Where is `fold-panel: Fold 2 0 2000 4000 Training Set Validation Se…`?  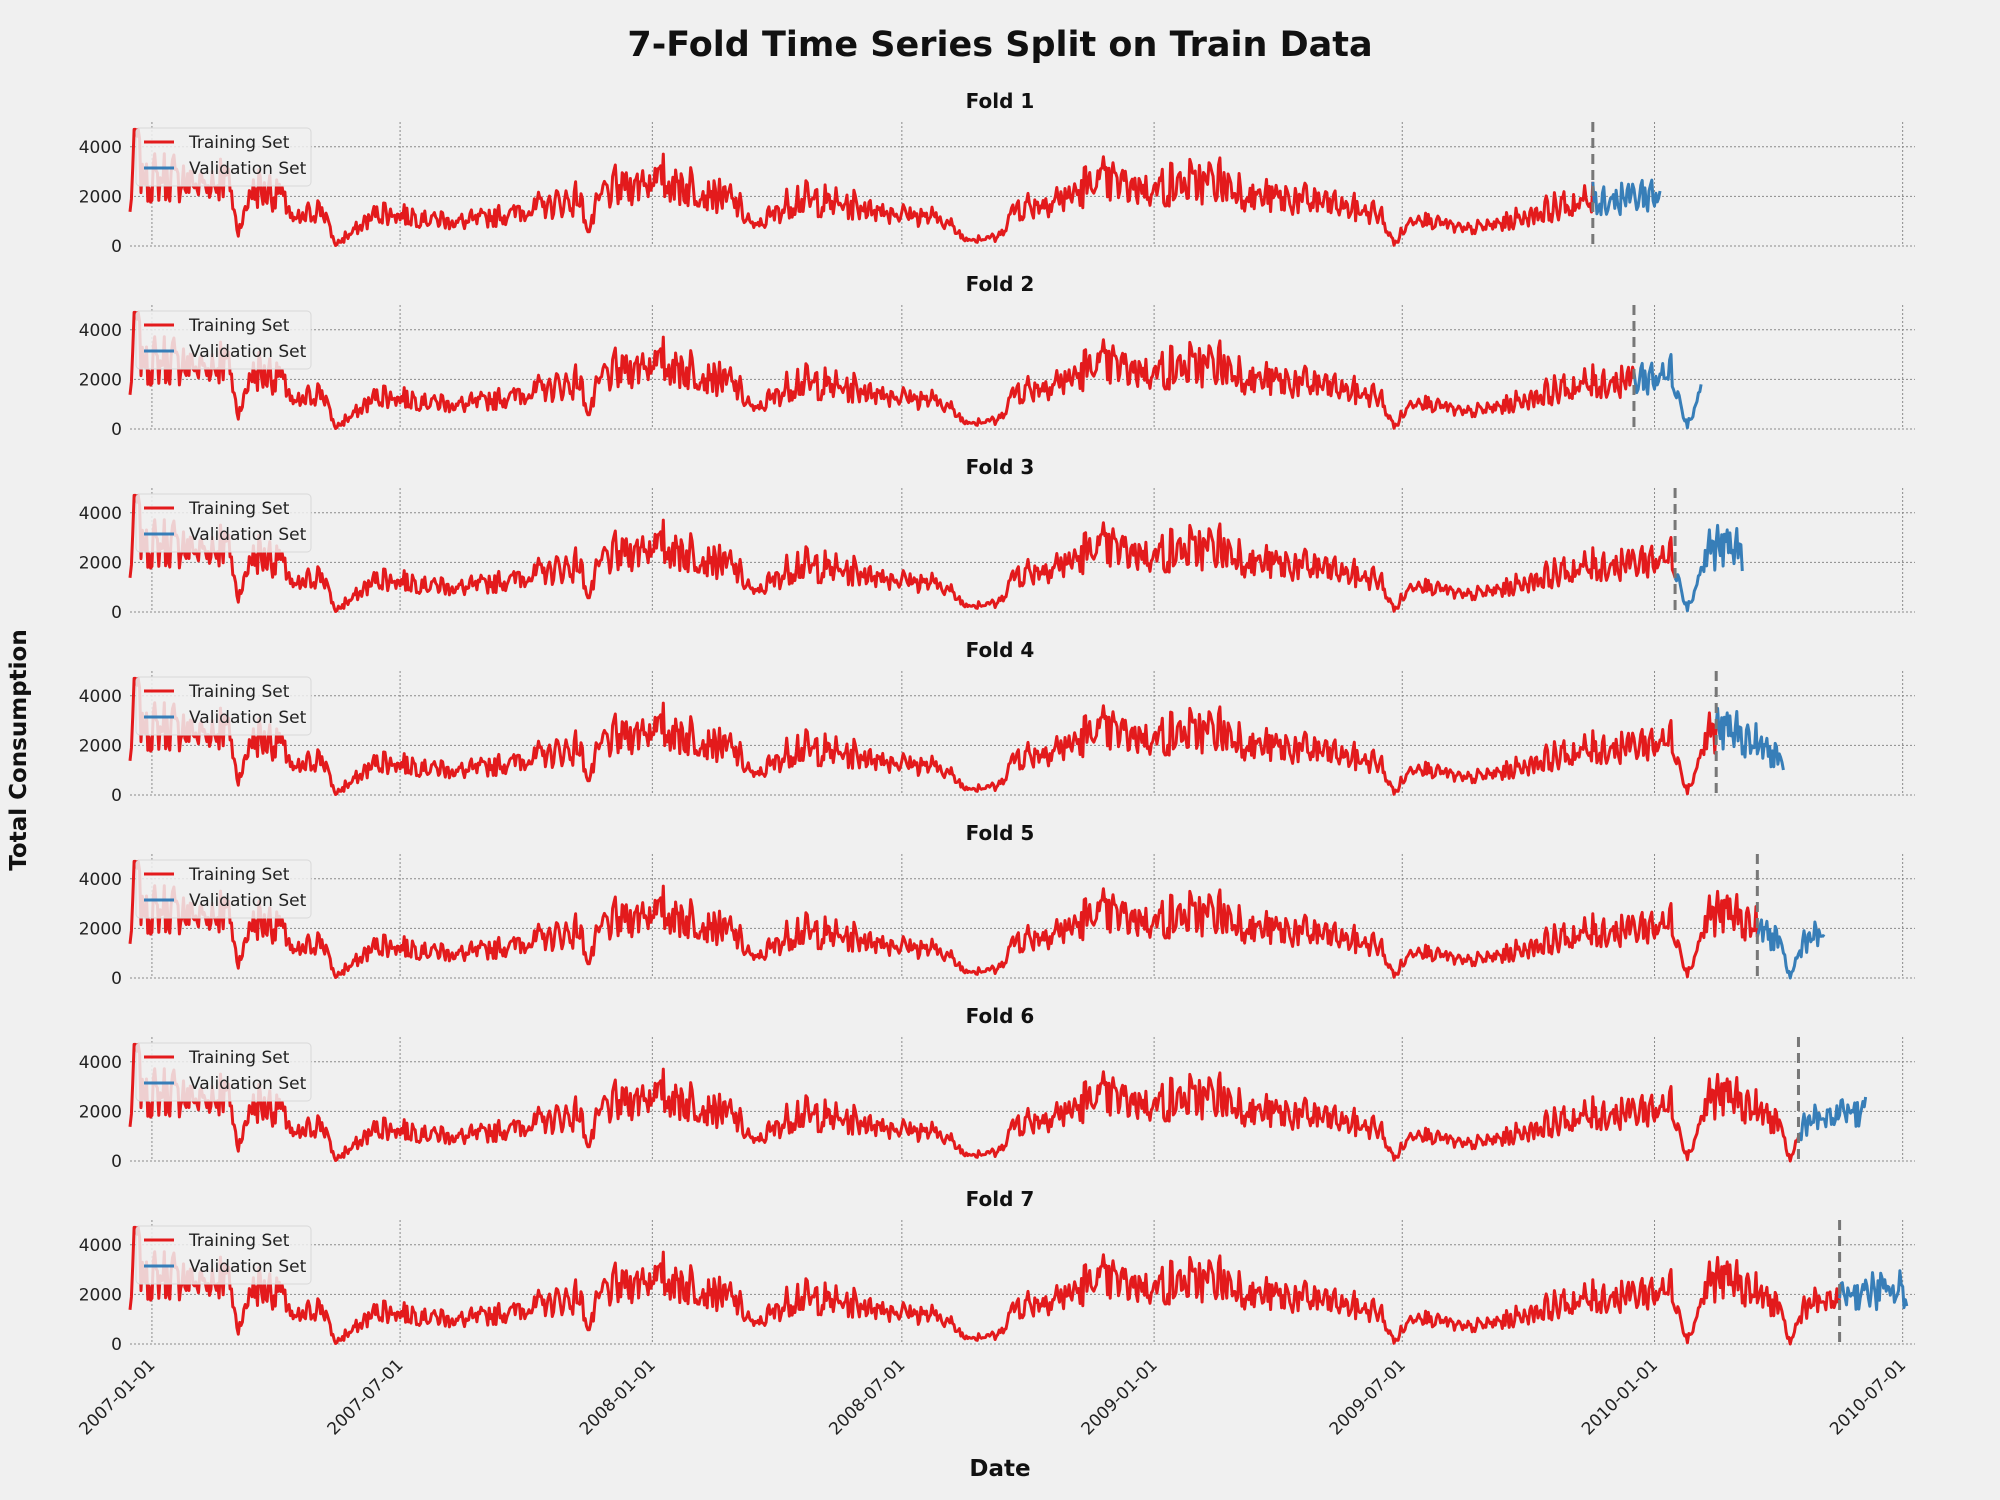 fold-panel: Fold 2 0 2000 4000 Training Set Validation Se… is located at coordinates (997, 356).